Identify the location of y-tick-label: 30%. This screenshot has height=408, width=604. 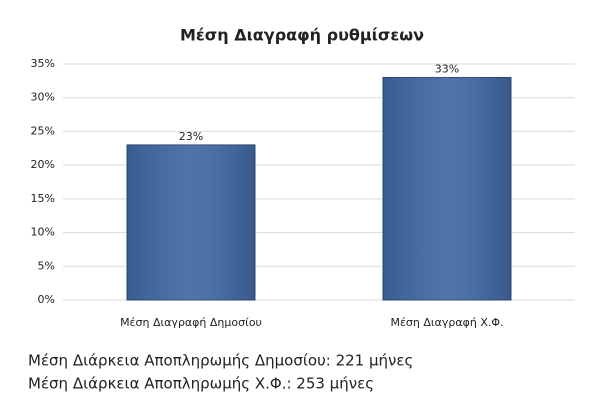
(43, 97).